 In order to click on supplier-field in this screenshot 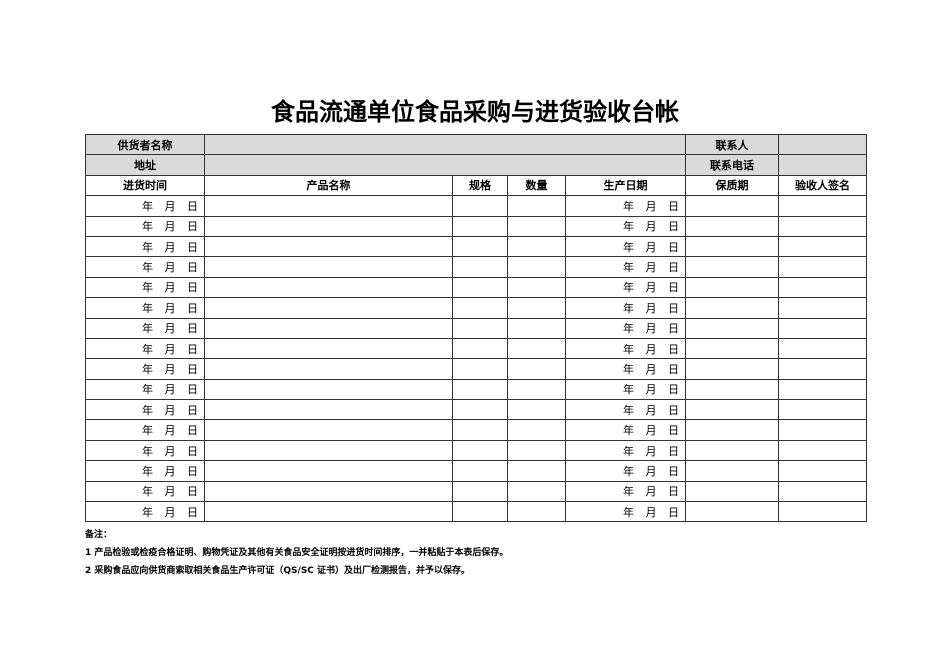, I will do `click(445, 144)`.